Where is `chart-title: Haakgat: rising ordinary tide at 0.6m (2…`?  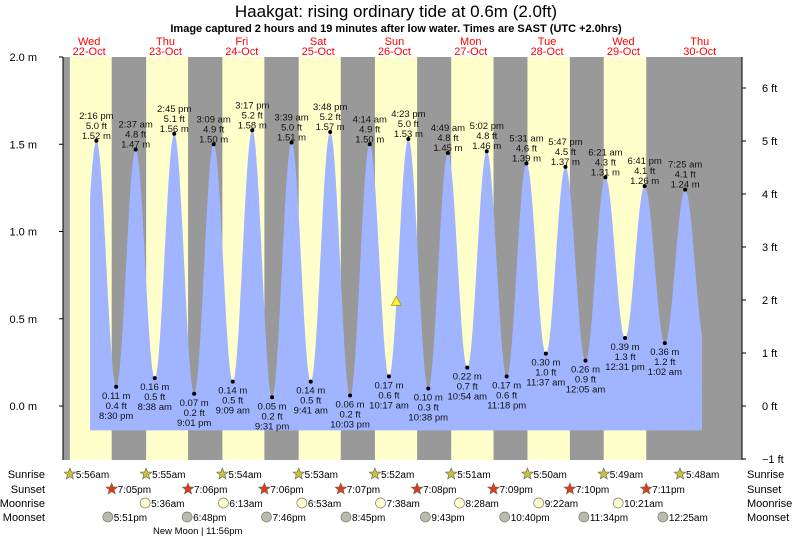 chart-title: Haakgat: rising ordinary tide at 0.6m (2… is located at coordinates (396, 11).